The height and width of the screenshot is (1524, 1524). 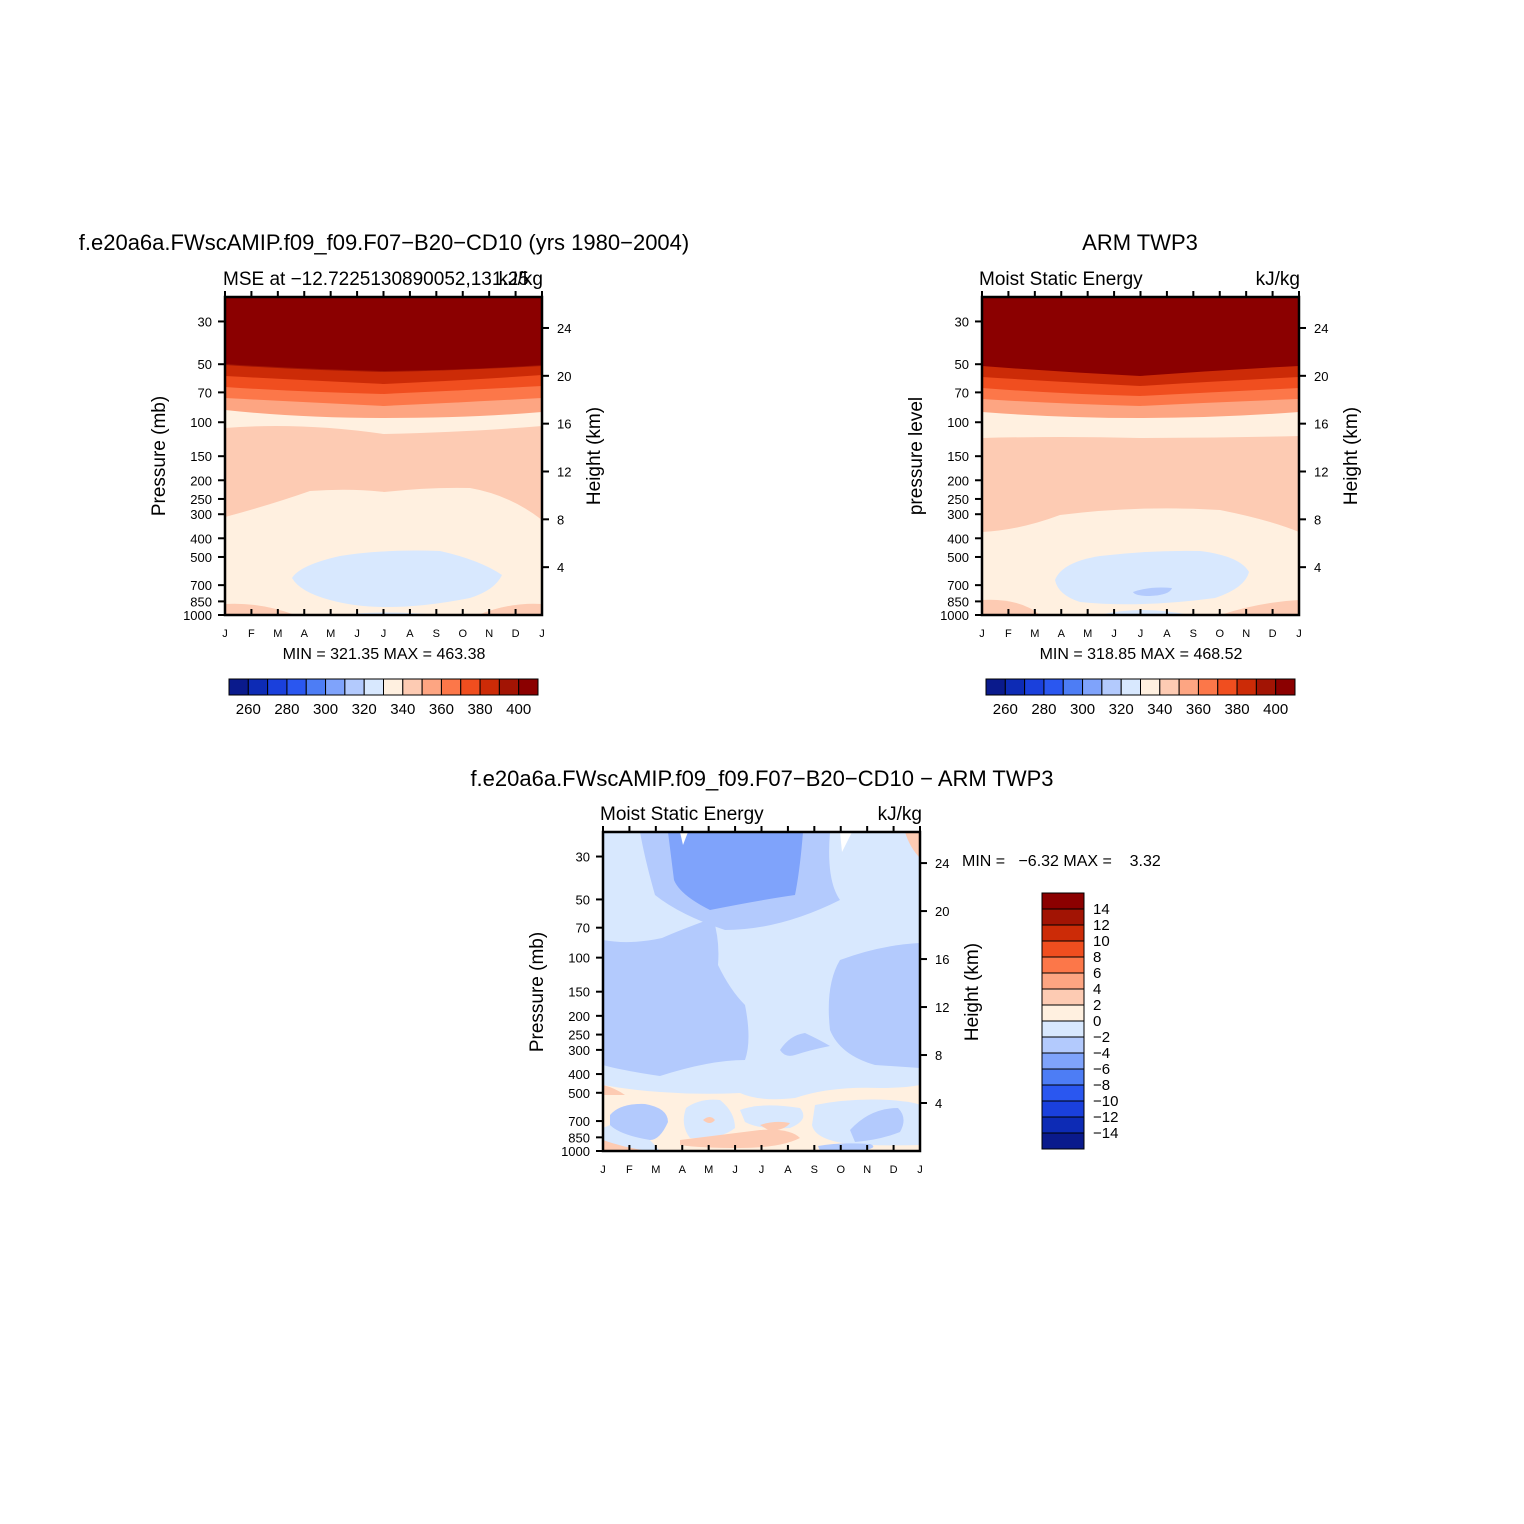 I want to click on y-axis-label-left: Pressure (mb), so click(x=537, y=992).